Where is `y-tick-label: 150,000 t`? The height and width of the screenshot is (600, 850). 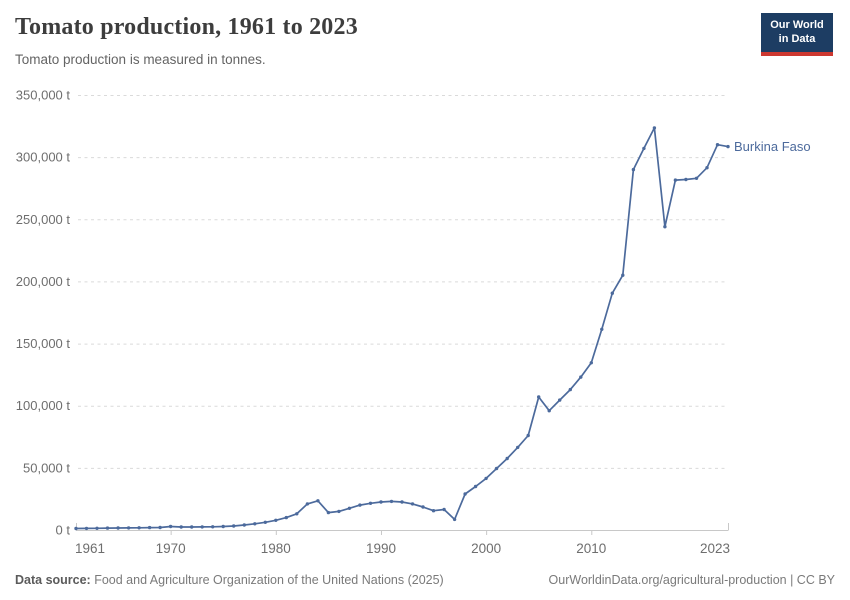
y-tick-label: 150,000 t is located at coordinates (43, 343).